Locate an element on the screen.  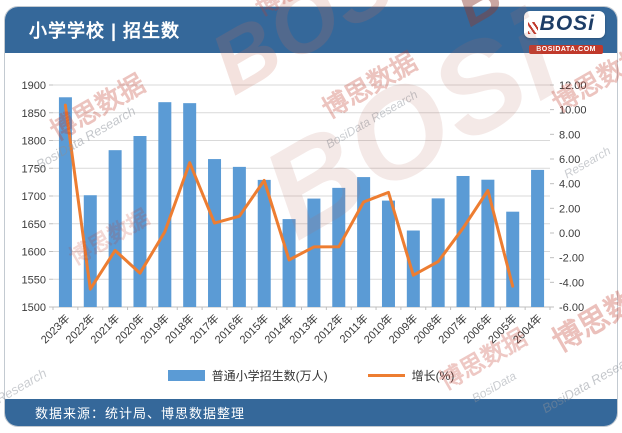
left-axis-label: 1650 is located at coordinates (34, 225).